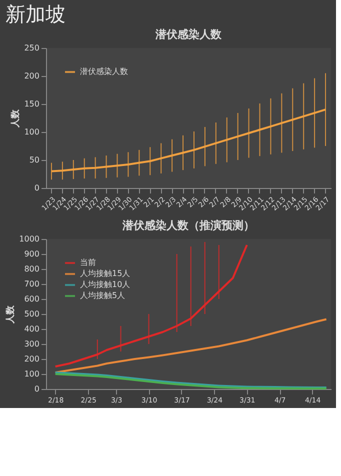  What do you see at coordinates (105, 284) in the screenshot?
I see `legend-label: 人均接触10人` at bounding box center [105, 284].